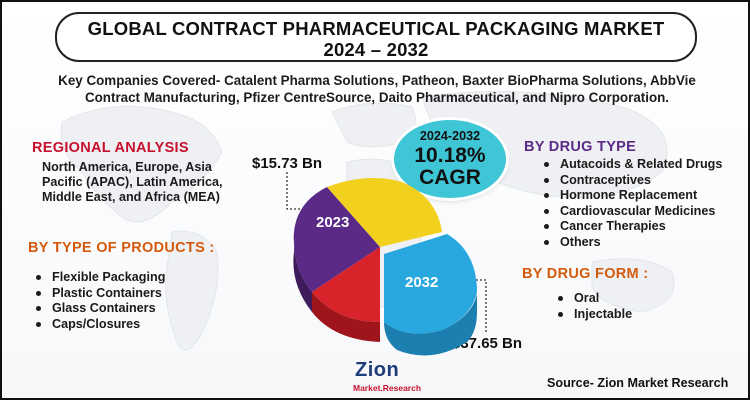  I want to click on list-item: Cardiovascular Medicines, so click(632, 212).